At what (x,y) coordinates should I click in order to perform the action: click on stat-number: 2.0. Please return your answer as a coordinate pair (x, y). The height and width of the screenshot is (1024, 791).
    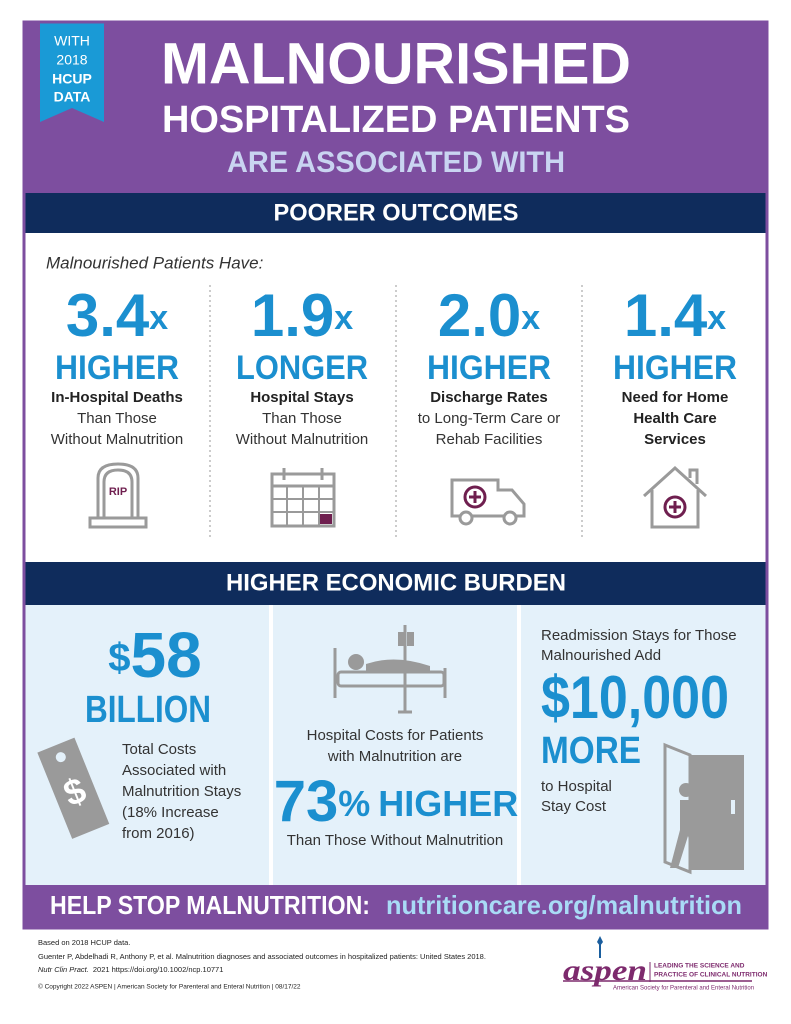
    Looking at the image, I should click on (479, 315).